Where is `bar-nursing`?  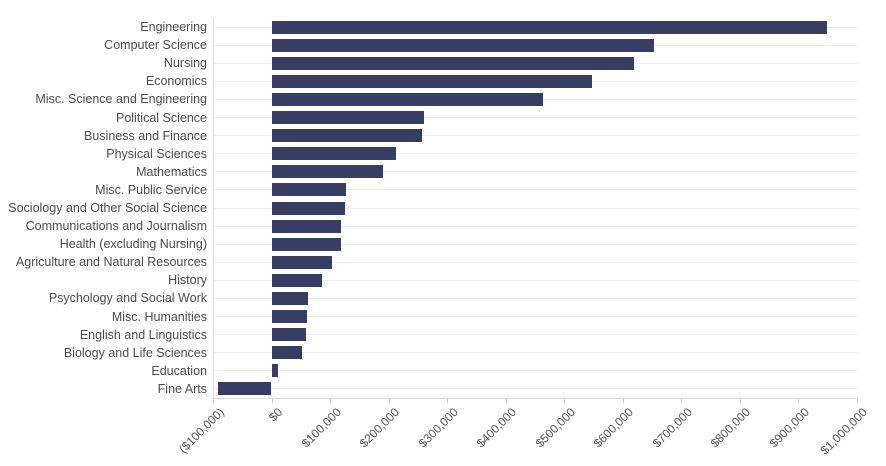
bar-nursing is located at coordinates (452, 63).